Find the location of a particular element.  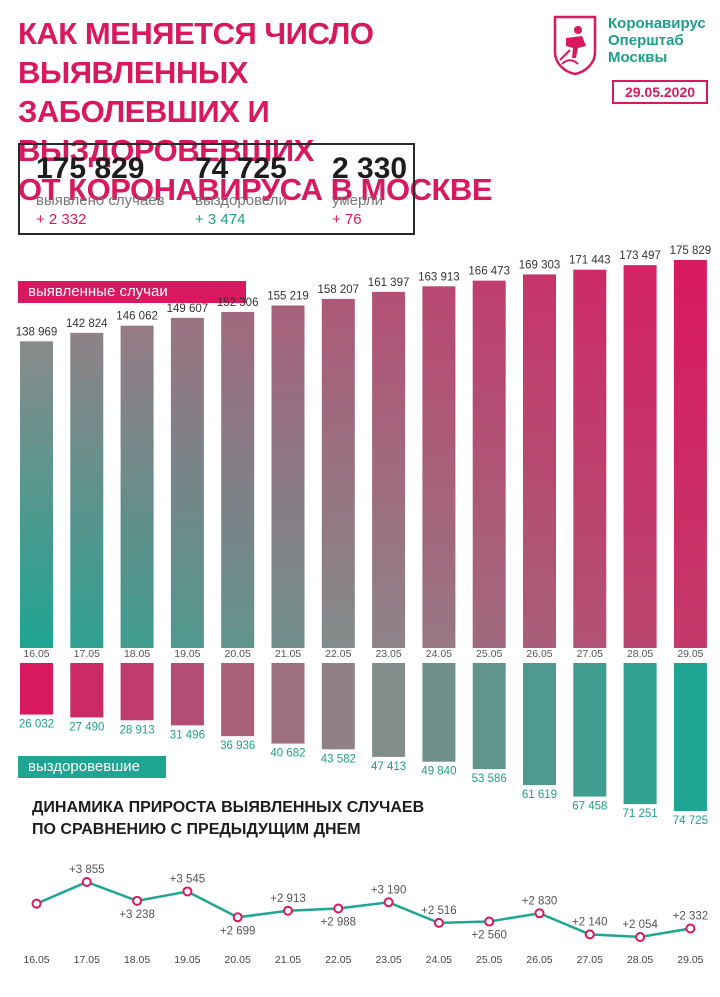

cases-legend-tag: выявленные случаи is located at coordinates (132, 292).